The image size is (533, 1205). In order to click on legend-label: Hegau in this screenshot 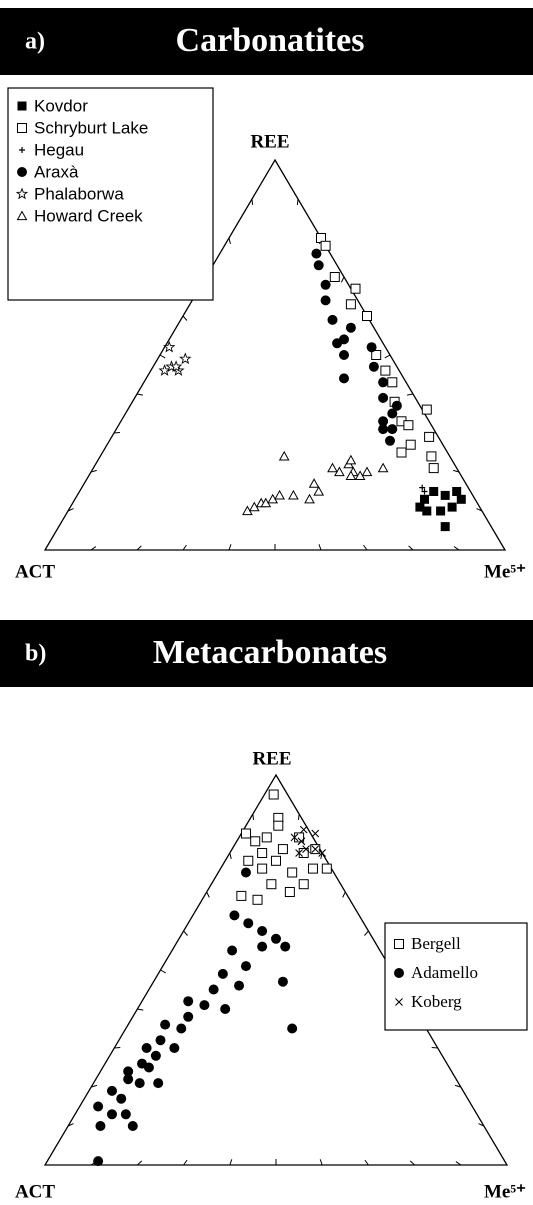, I will do `click(59, 149)`.